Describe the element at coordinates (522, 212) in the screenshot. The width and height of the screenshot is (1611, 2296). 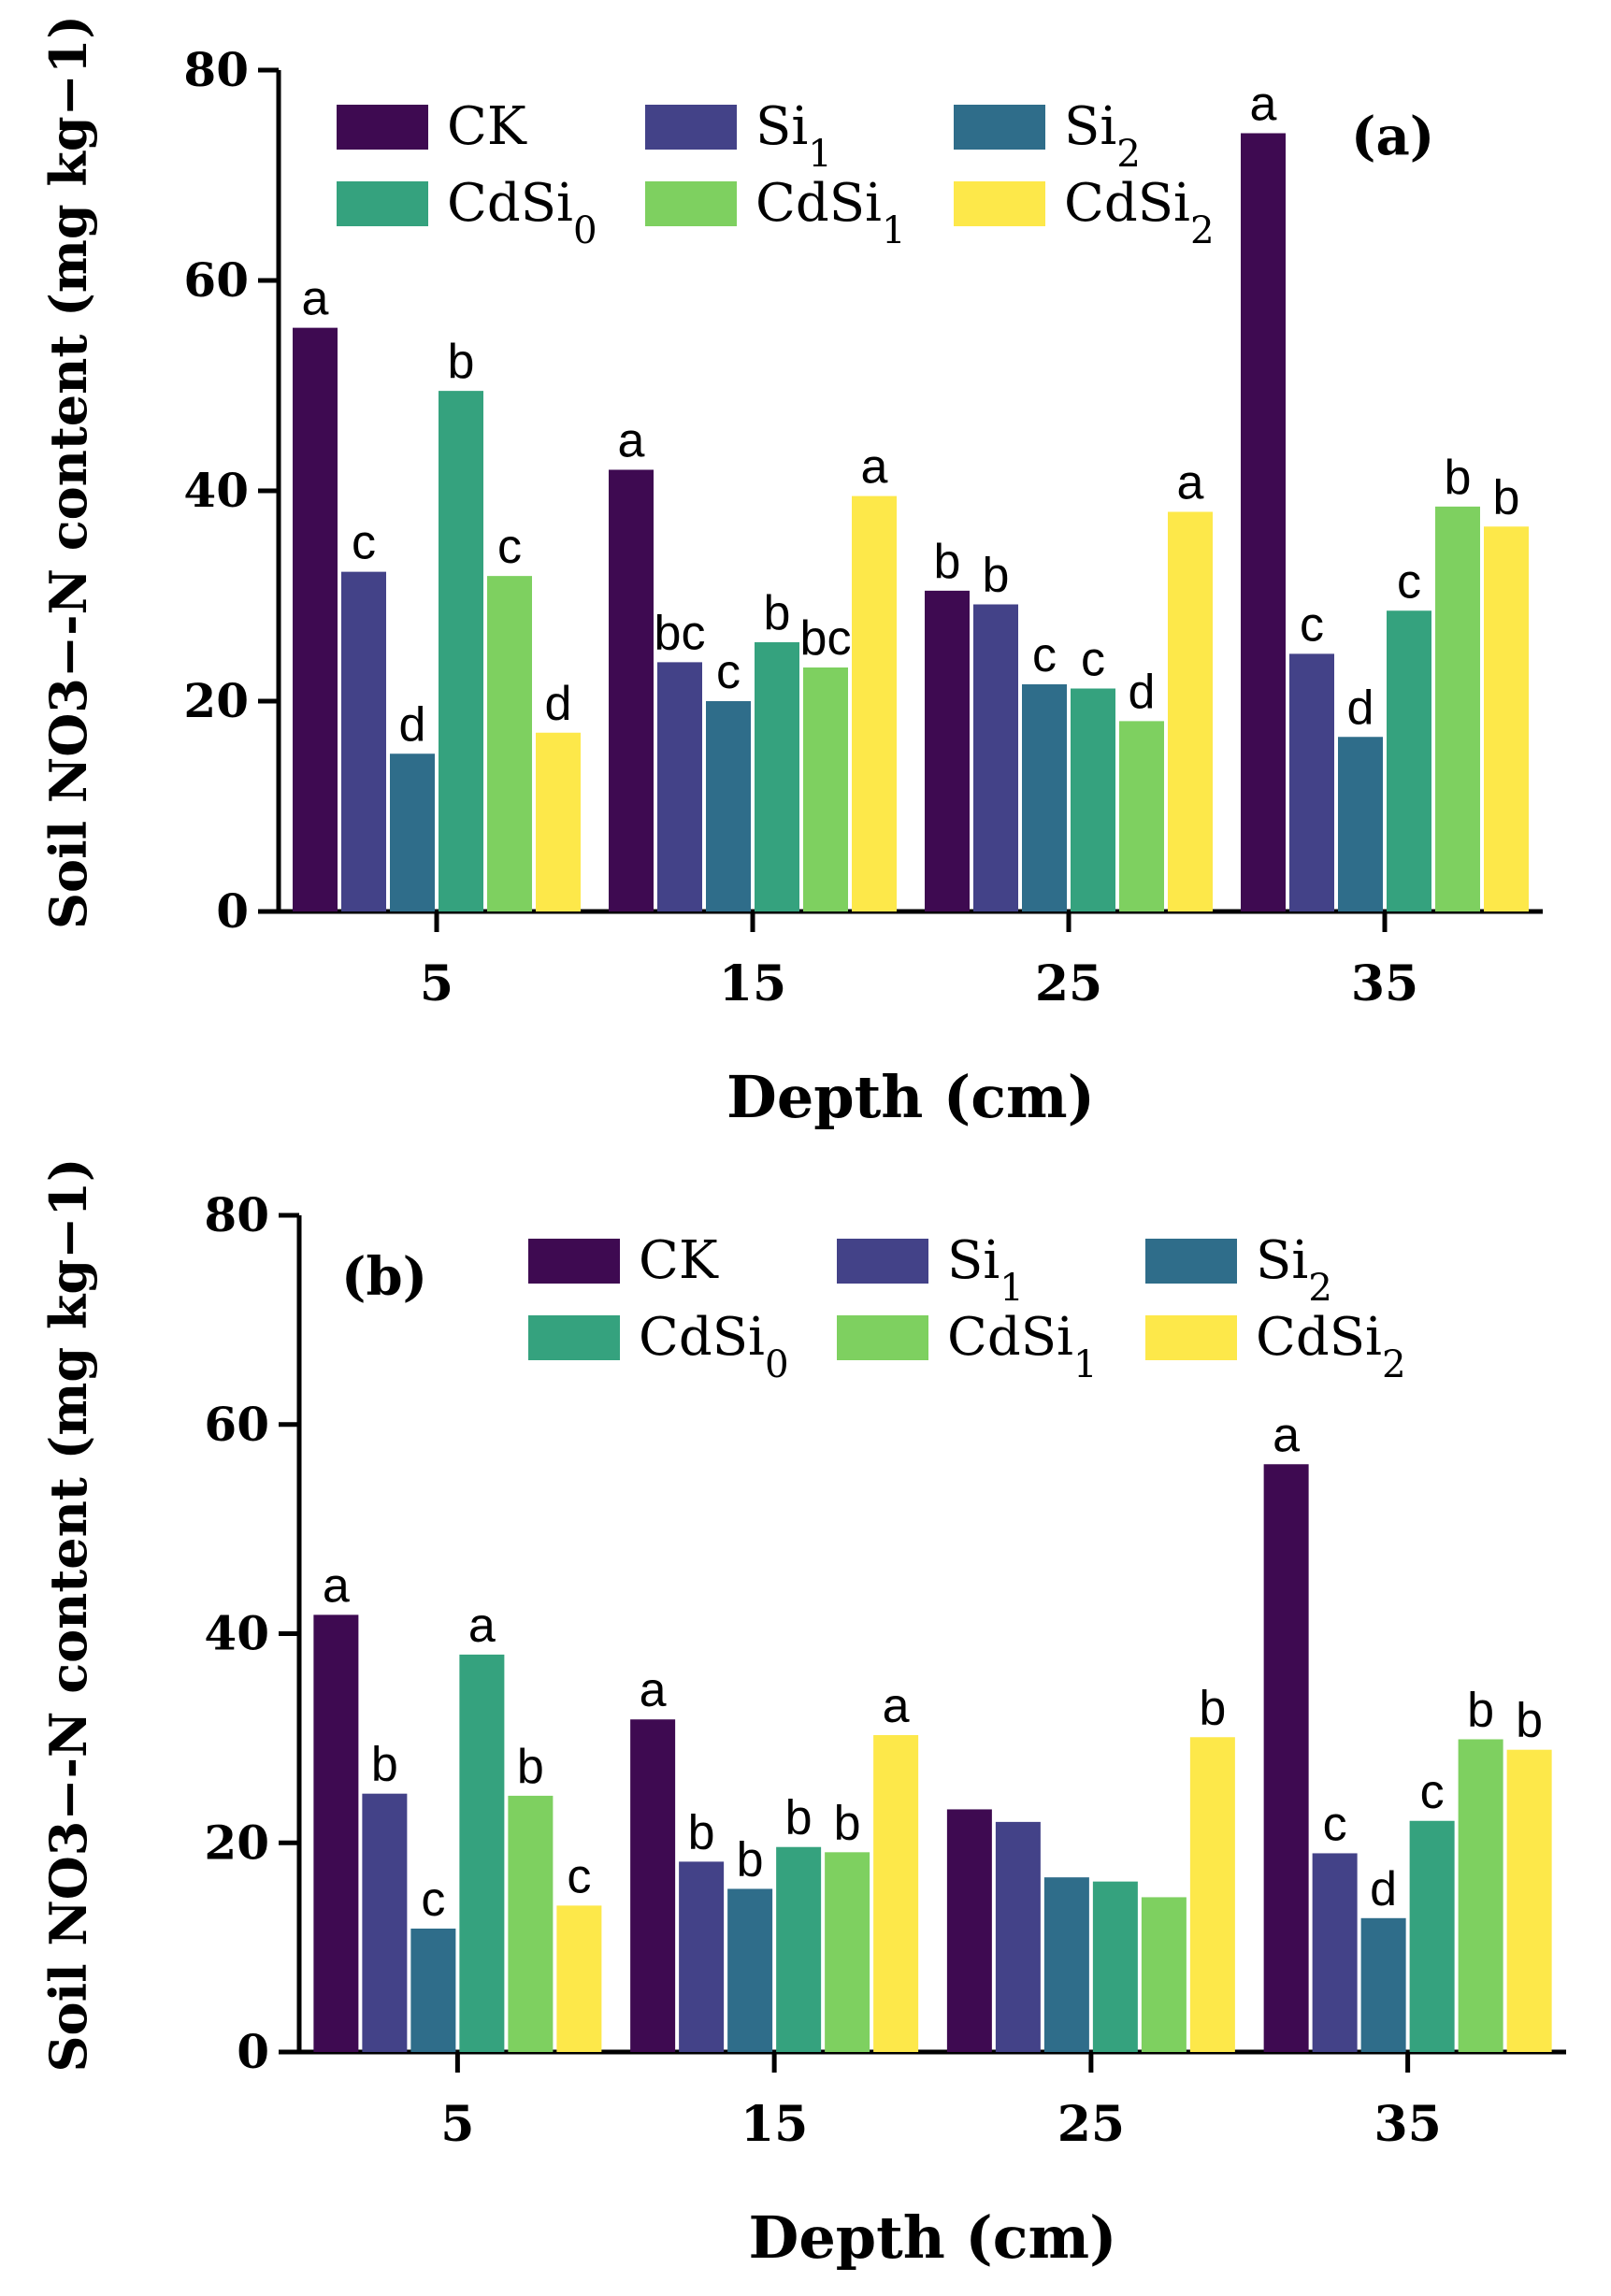
I see `legend-label-CdSi0: CdSi0` at that location.